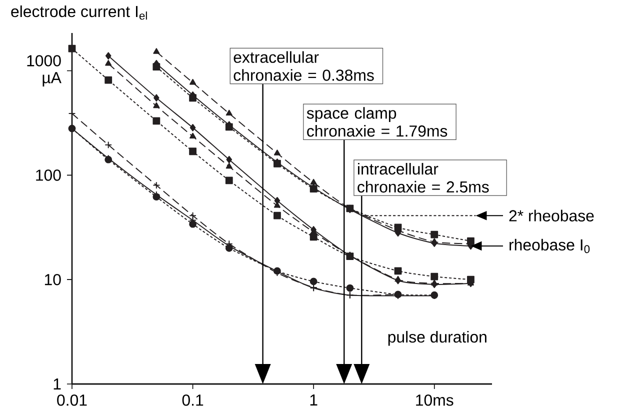 This screenshot has height=419, width=636. I want to click on y-tick-label: 10, so click(52, 280).